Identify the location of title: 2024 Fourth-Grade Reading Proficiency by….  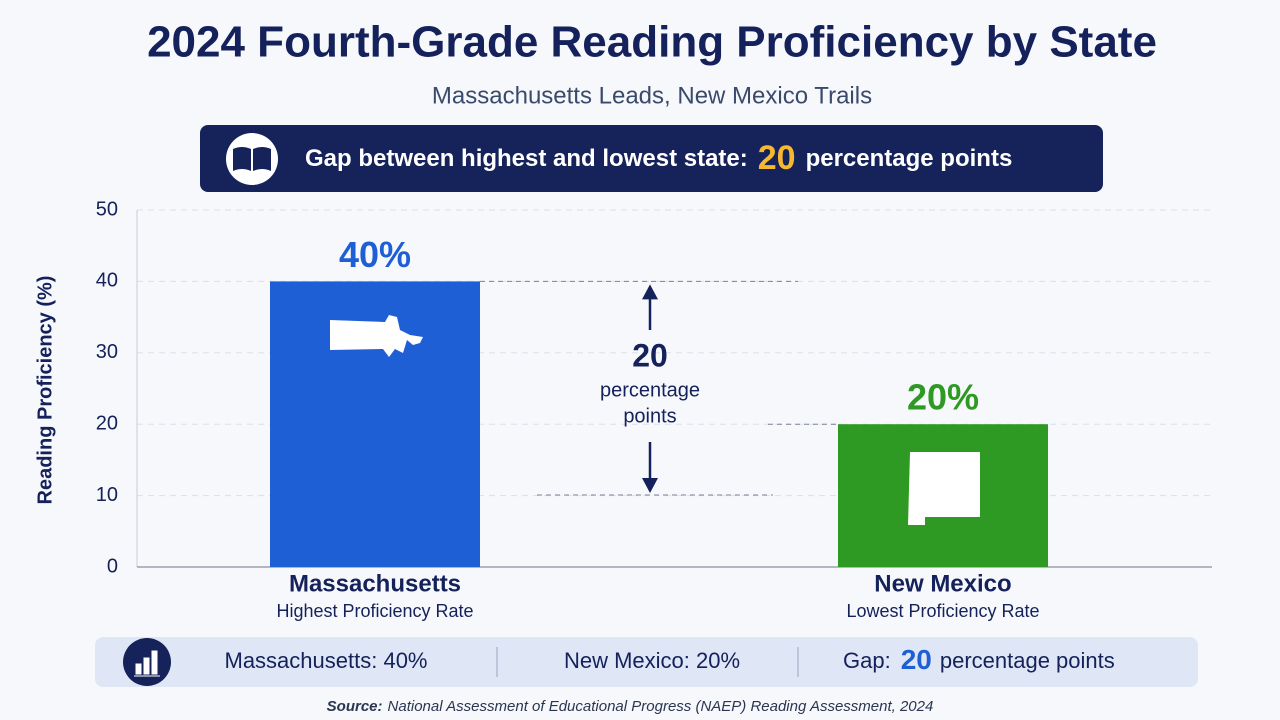
(652, 42).